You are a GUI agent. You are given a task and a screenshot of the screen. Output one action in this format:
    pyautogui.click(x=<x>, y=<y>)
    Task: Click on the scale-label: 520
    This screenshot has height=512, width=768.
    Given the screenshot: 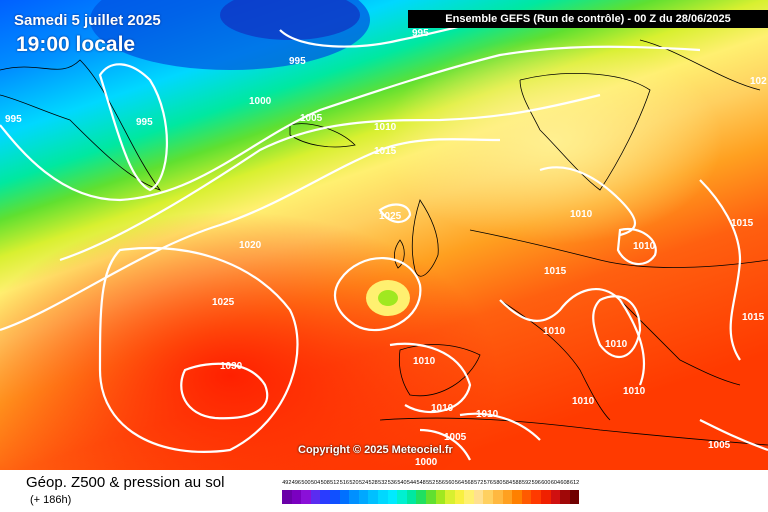 What is the action you would take?
    pyautogui.click(x=354, y=483)
    